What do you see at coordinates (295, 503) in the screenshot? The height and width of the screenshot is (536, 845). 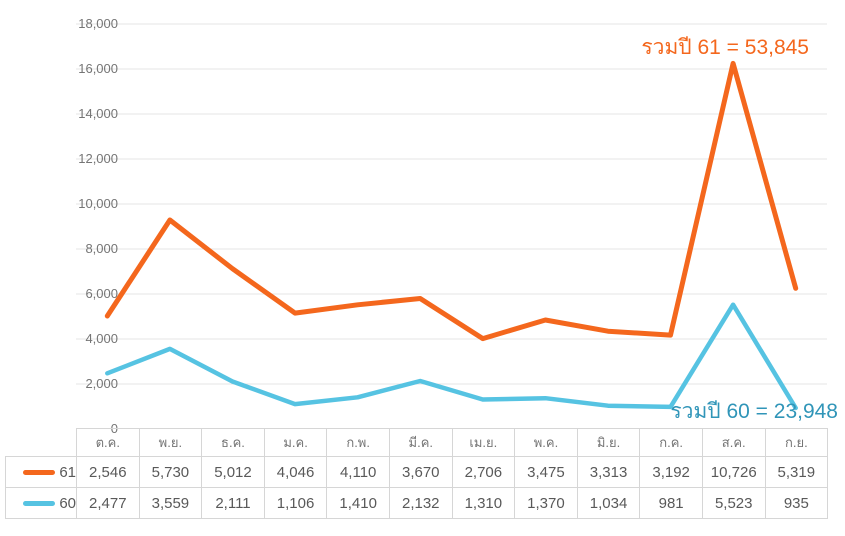 I see `value-cell: 1,106` at bounding box center [295, 503].